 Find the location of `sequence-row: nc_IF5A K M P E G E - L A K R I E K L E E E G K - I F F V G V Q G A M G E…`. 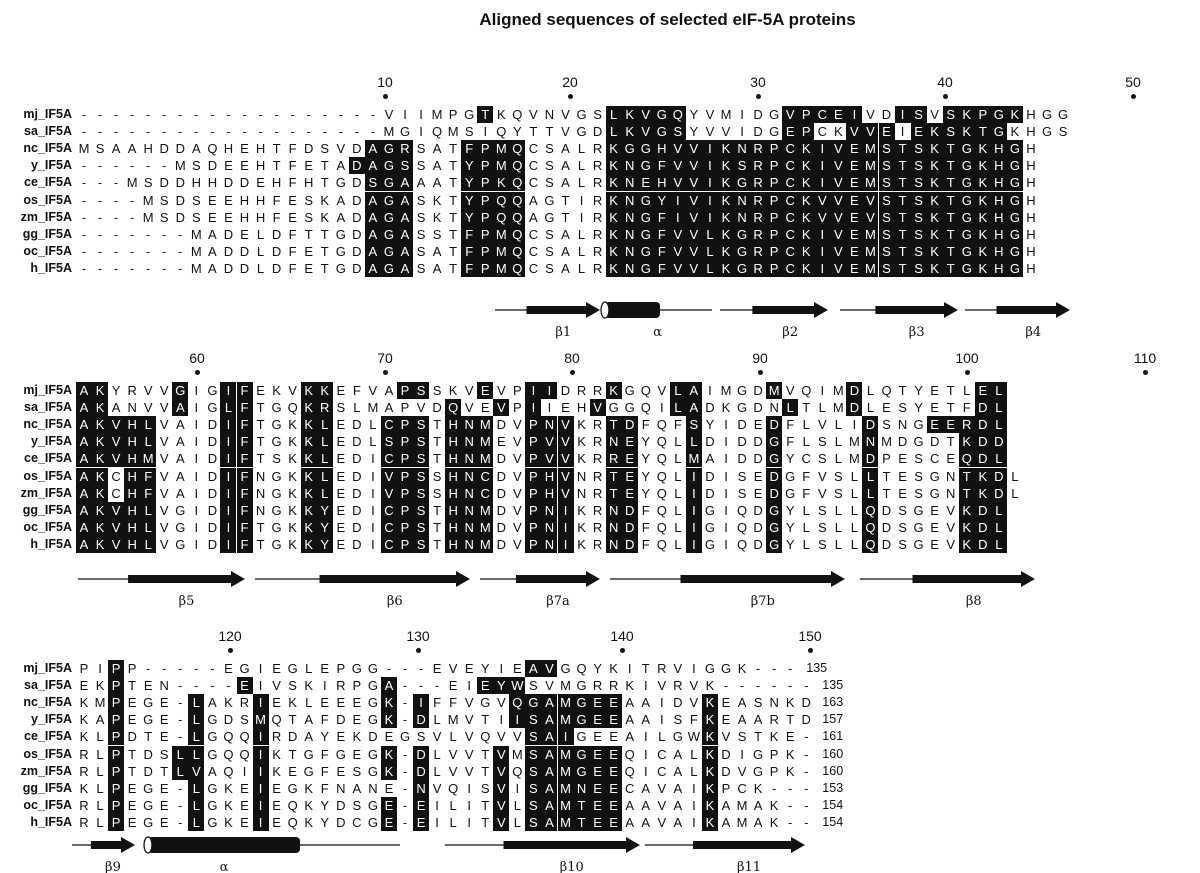

sequence-row: nc_IF5A K M P E G E - L A K R I E K L E E E G K - I F F V G V Q G A M G E… is located at coordinates (600, 703).